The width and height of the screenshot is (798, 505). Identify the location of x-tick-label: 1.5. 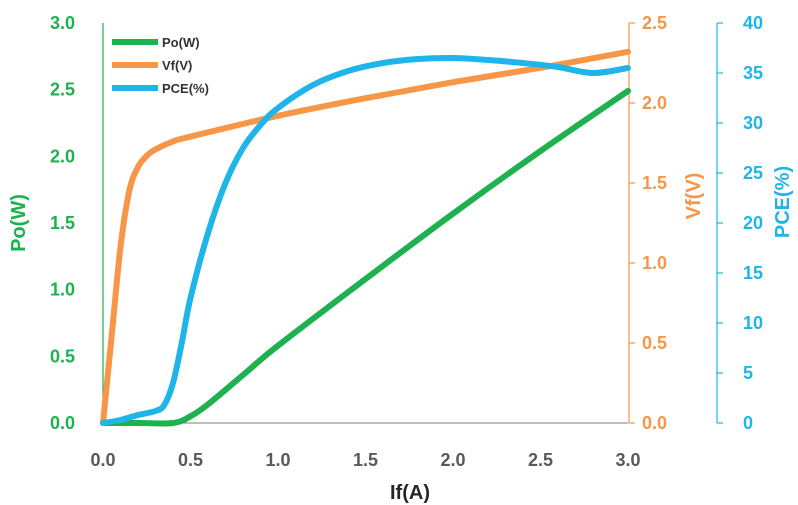
(365, 460).